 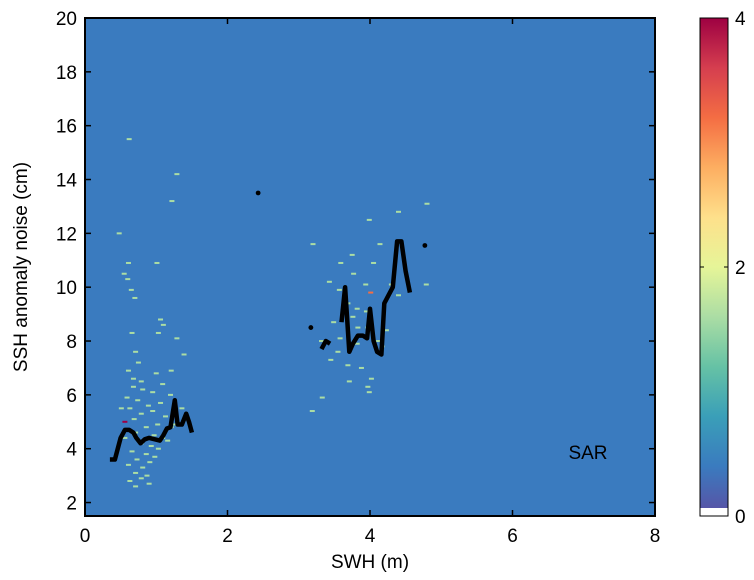 What do you see at coordinates (512, 536) in the screenshot?
I see `x-tick-label: 6` at bounding box center [512, 536].